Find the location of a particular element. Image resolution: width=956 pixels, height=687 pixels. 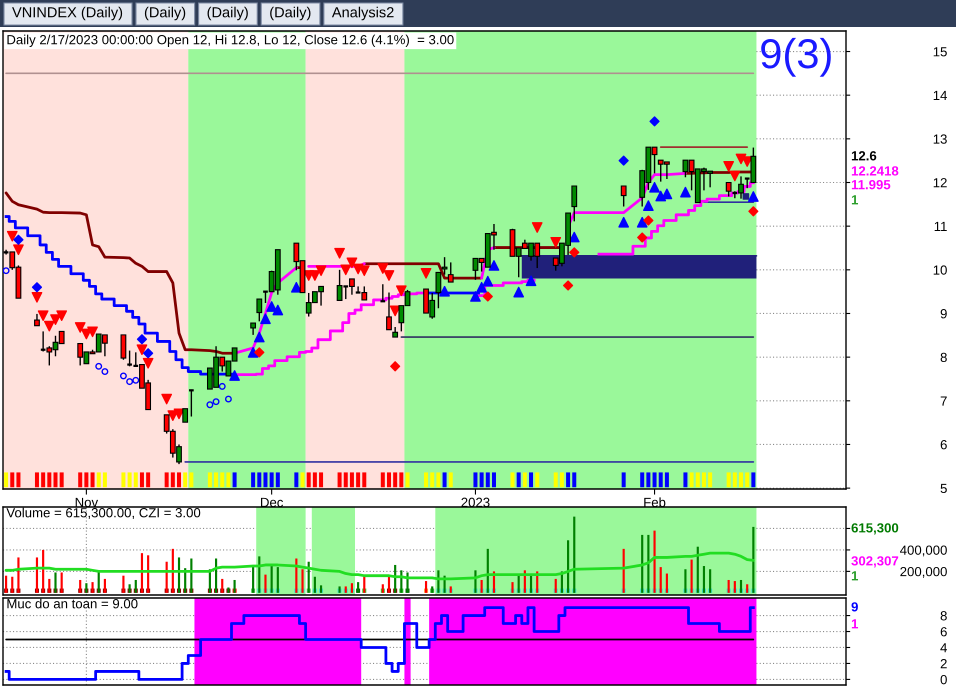

annotation: 9(3) is located at coordinates (796, 57).